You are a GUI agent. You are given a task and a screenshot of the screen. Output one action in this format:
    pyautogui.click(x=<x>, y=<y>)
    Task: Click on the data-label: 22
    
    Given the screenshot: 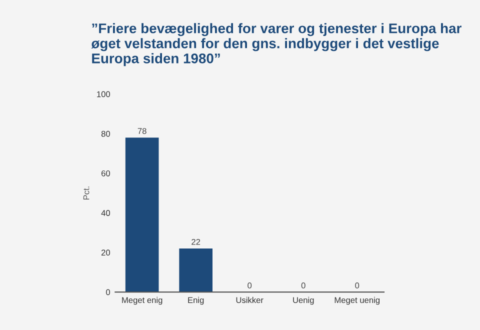 What is the action you would take?
    pyautogui.click(x=196, y=241)
    